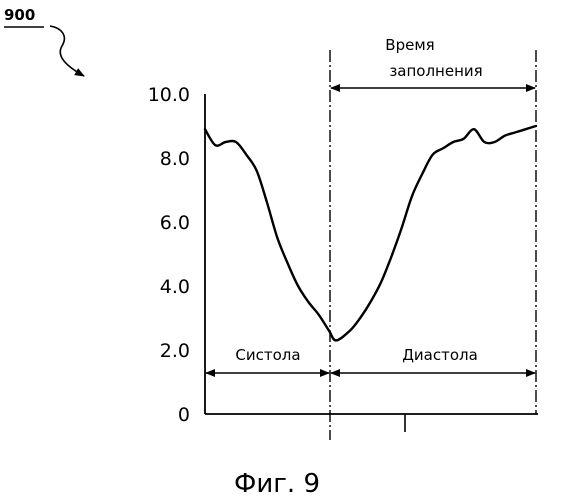 The width and height of the screenshot is (568, 500). What do you see at coordinates (175, 223) in the screenshot?
I see `y-tick-label: 6.0` at bounding box center [175, 223].